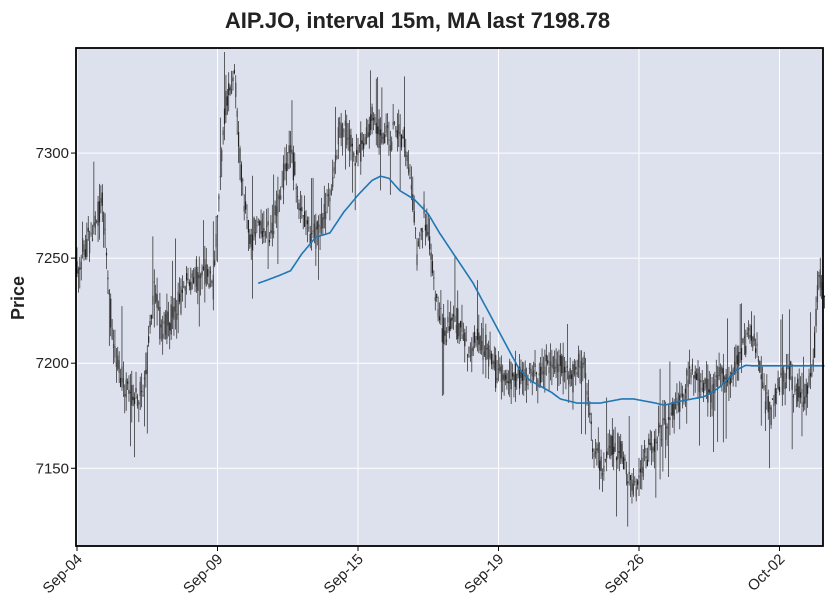 The height and width of the screenshot is (609, 835). What do you see at coordinates (203, 574) in the screenshot?
I see `x-tick-label: Sep-09` at bounding box center [203, 574].